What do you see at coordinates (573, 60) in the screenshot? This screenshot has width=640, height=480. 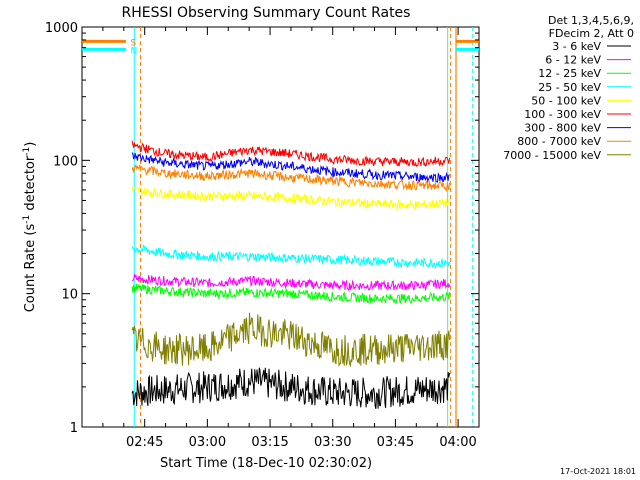 I see `legend-entry-label: 6 - 12 keV` at bounding box center [573, 60].